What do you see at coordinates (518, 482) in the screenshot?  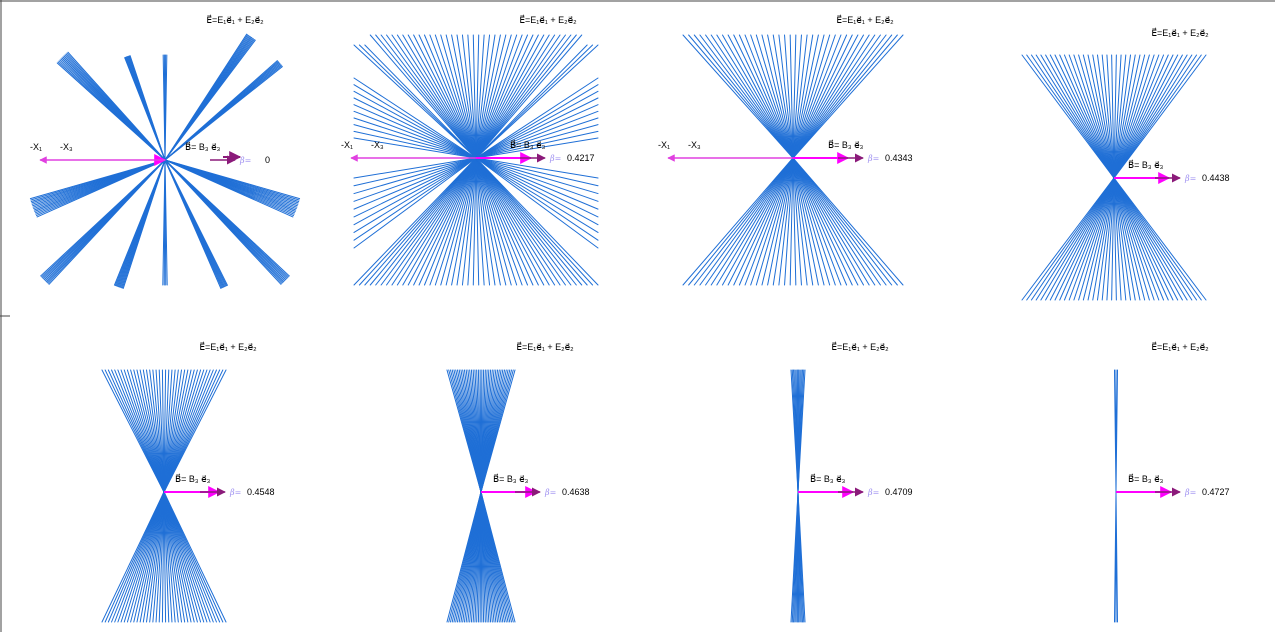 I see `panel-6: E⃗=E₁e⃗₁ + E₂e⃗₂ B⃗= B₃ e⃗₃ β= 0.4638` at bounding box center [518, 482].